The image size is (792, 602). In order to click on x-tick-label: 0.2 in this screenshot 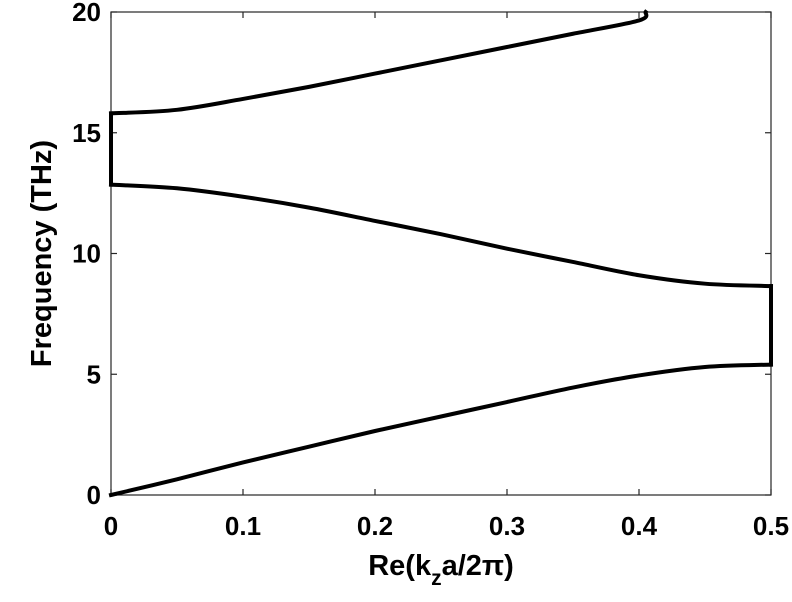, I will do `click(375, 526)`.